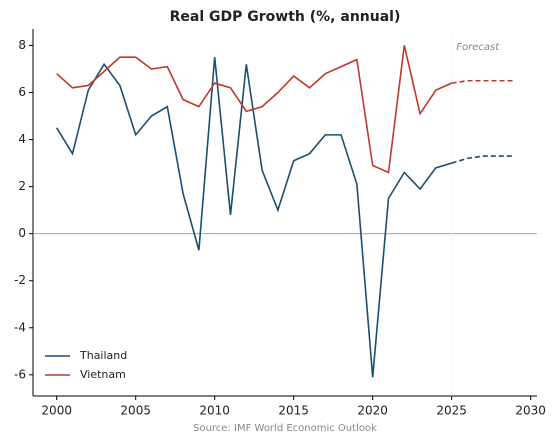 Image resolution: width=558 pixels, height=443 pixels. Describe the element at coordinates (451, 411) in the screenshot. I see `x-tick-label: 2025` at that location.